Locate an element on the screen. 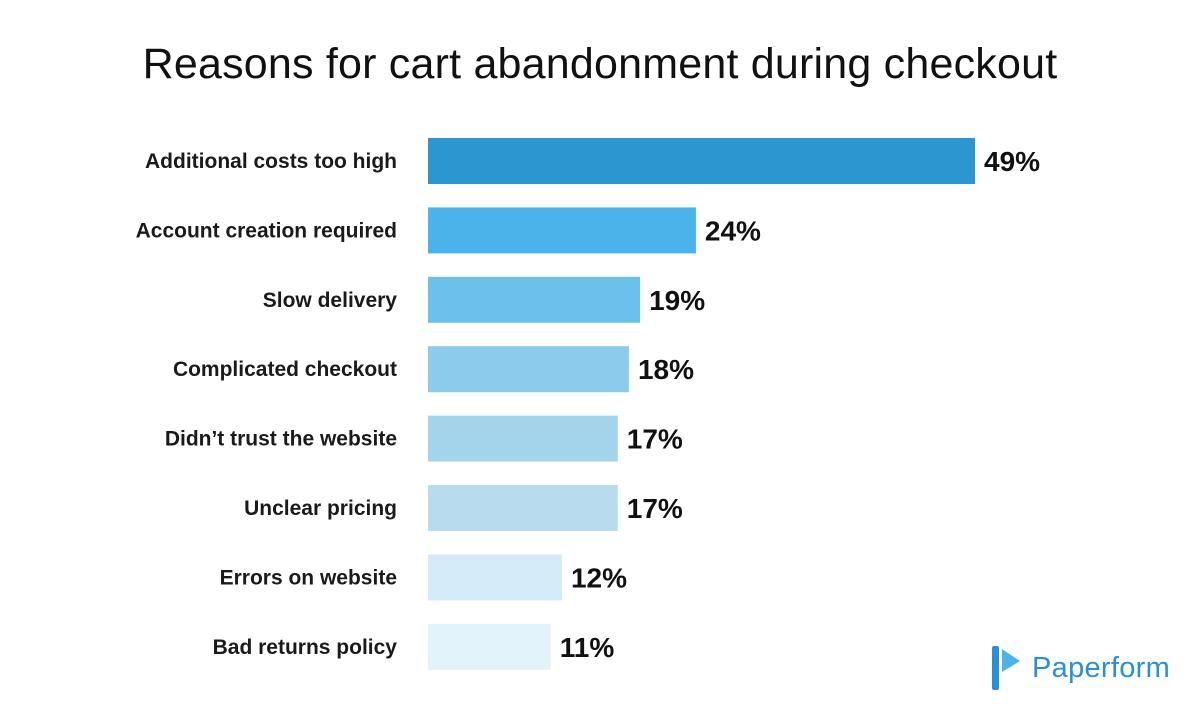  value-label-7: 11% is located at coordinates (587, 647).